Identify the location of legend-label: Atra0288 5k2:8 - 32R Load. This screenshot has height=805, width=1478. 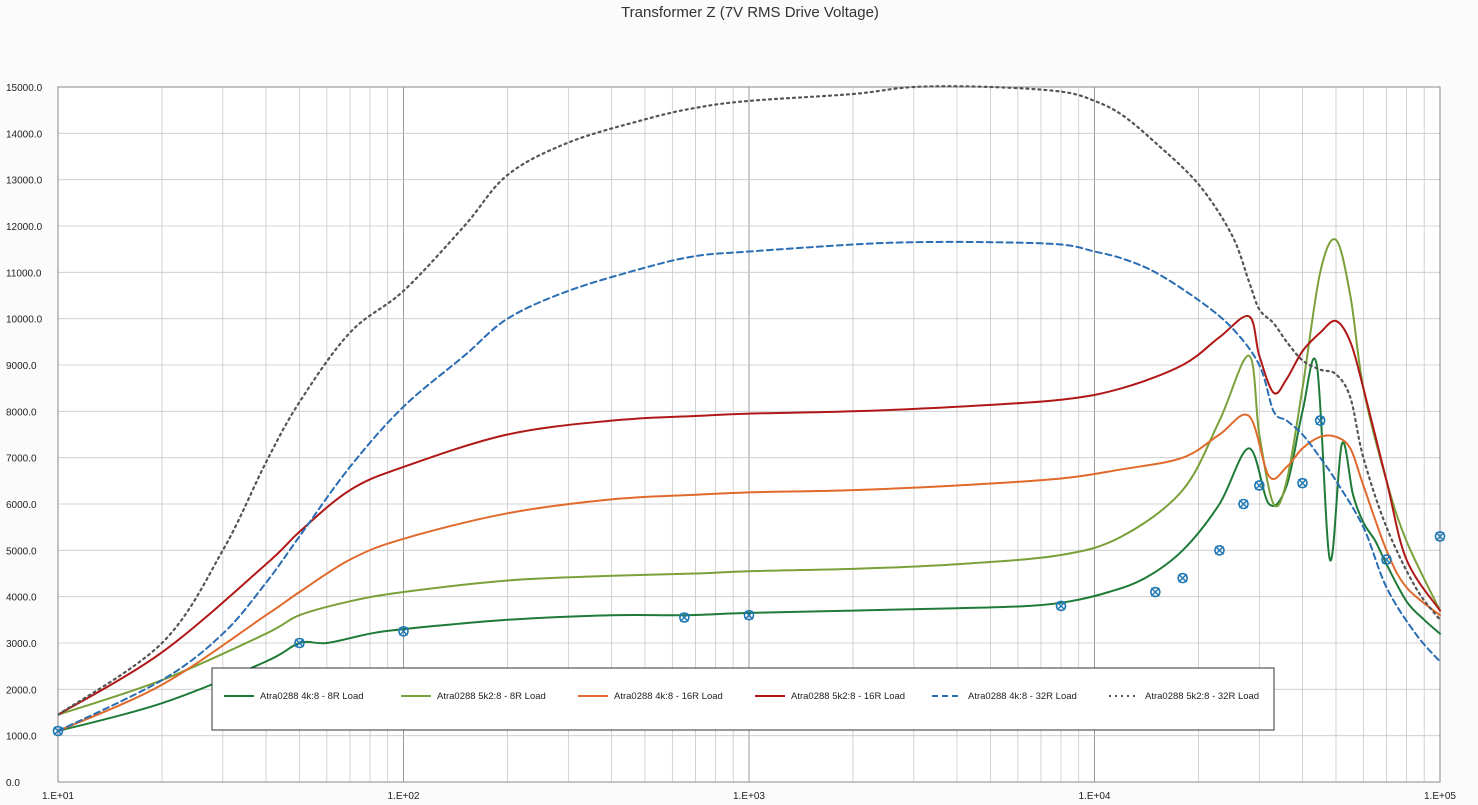
(1202, 696).